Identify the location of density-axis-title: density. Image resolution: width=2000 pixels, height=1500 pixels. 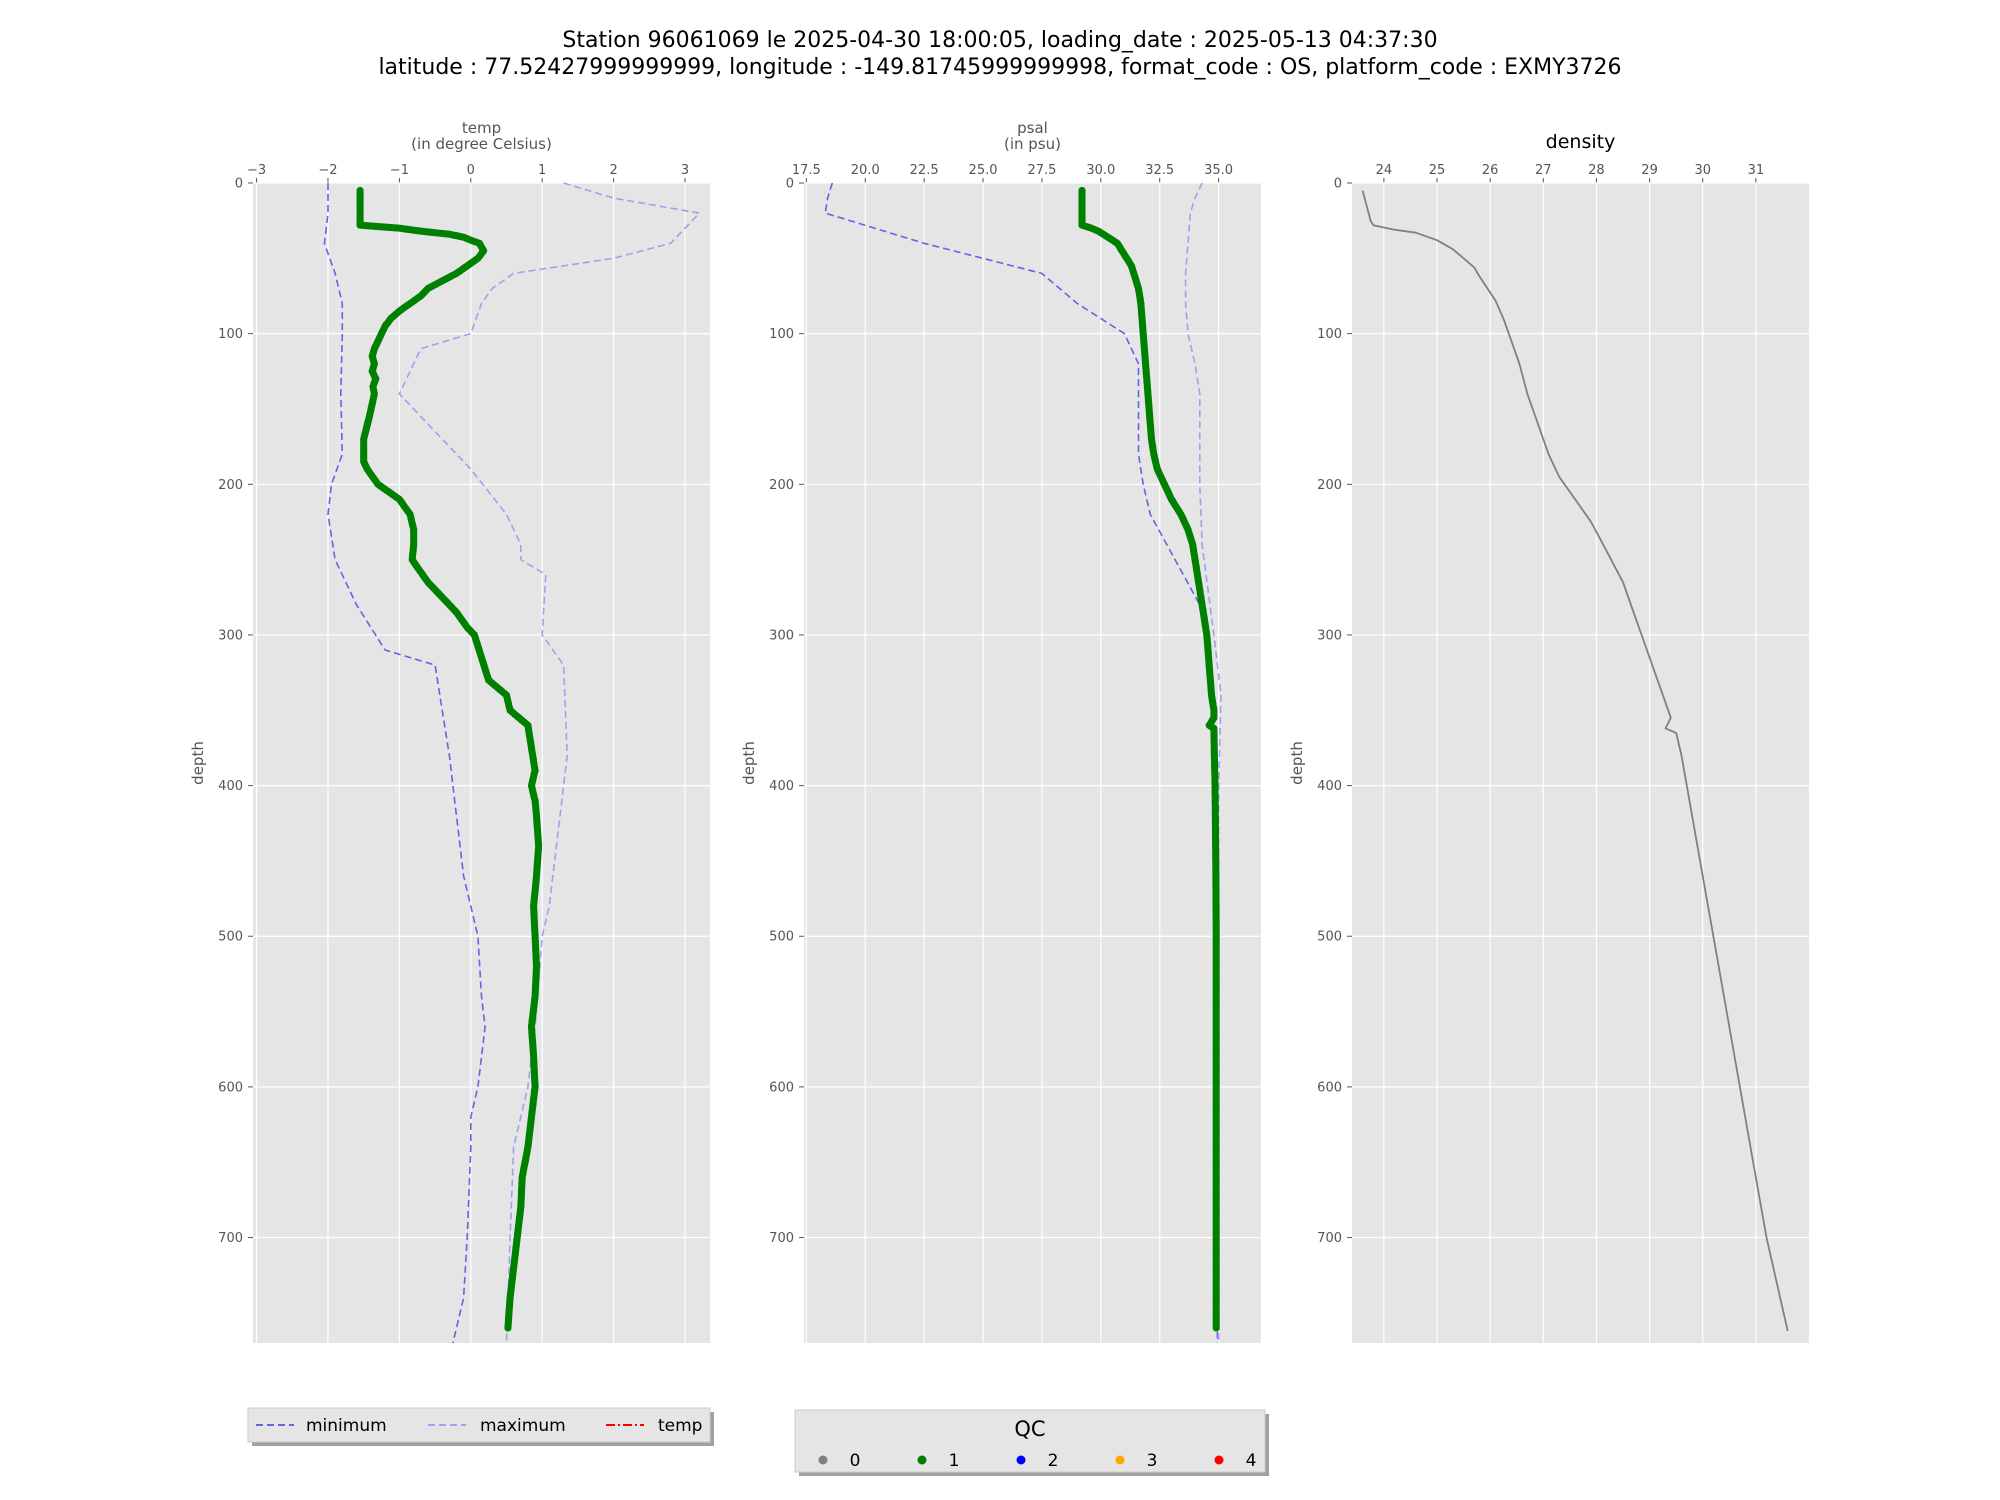
(1581, 142).